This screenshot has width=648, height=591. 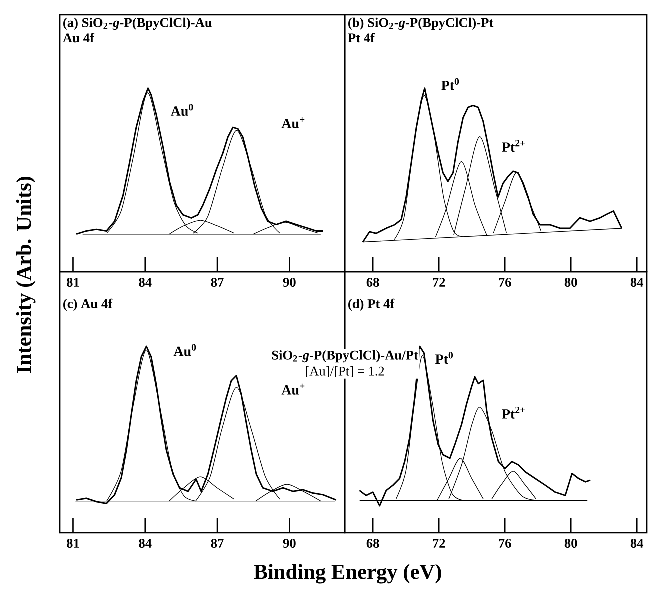 I want to click on y-axis-title: Intensity (Arb. Units), so click(x=26, y=275).